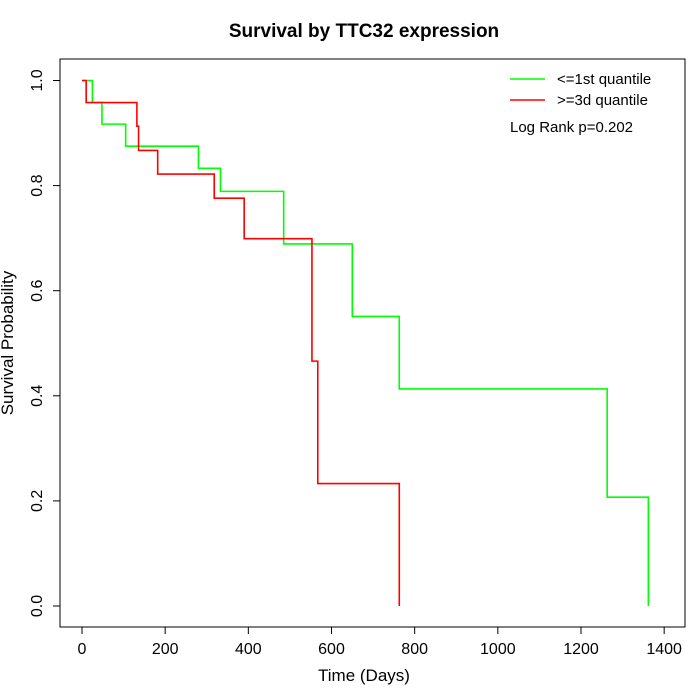 The image size is (700, 700). Describe the element at coordinates (414, 649) in the screenshot. I see `x-tick-label: 800` at that location.